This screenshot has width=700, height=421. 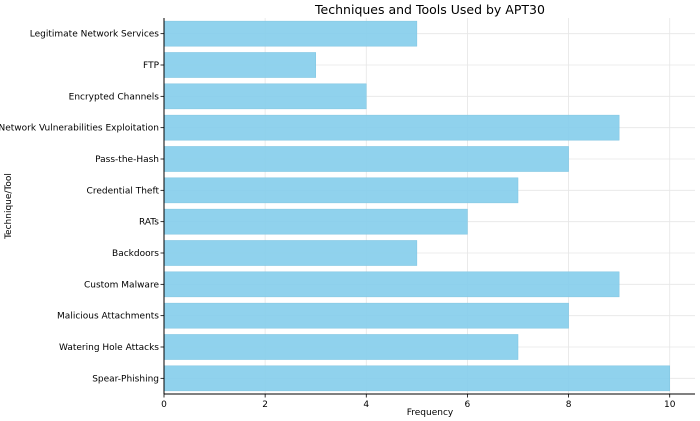 What do you see at coordinates (108, 317) in the screenshot?
I see `y-tick-label: Malicious Attachments` at bounding box center [108, 317].